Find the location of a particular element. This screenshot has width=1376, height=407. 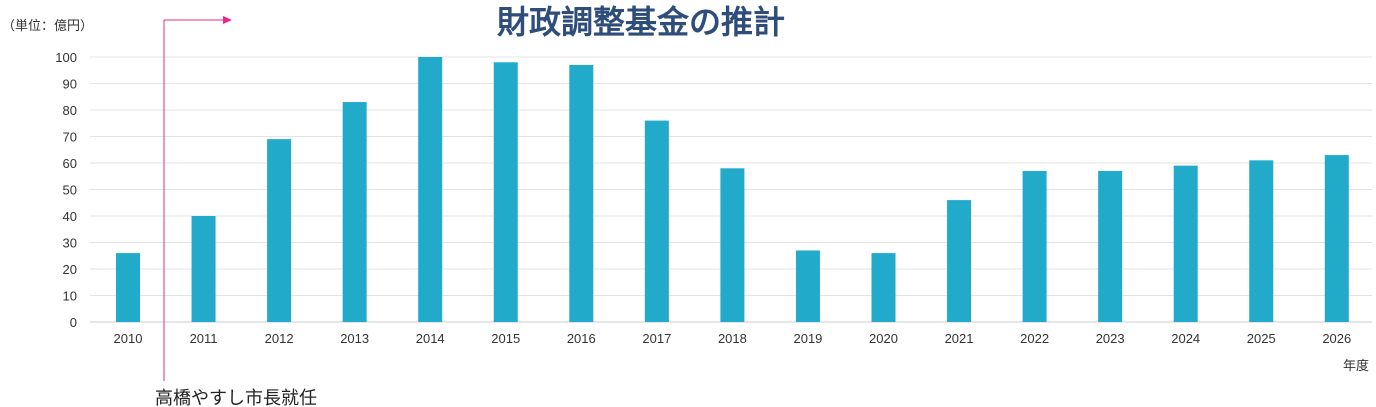

x-tick-label: 2017 is located at coordinates (656, 338).